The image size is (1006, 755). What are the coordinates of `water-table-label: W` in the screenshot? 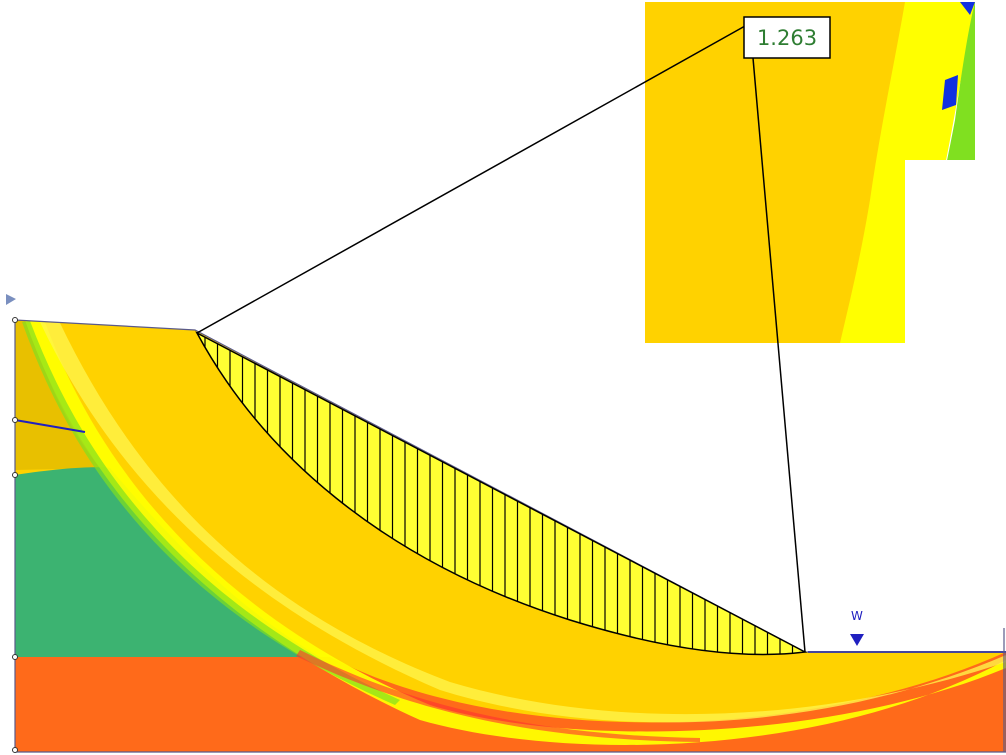 It's located at (857, 616).